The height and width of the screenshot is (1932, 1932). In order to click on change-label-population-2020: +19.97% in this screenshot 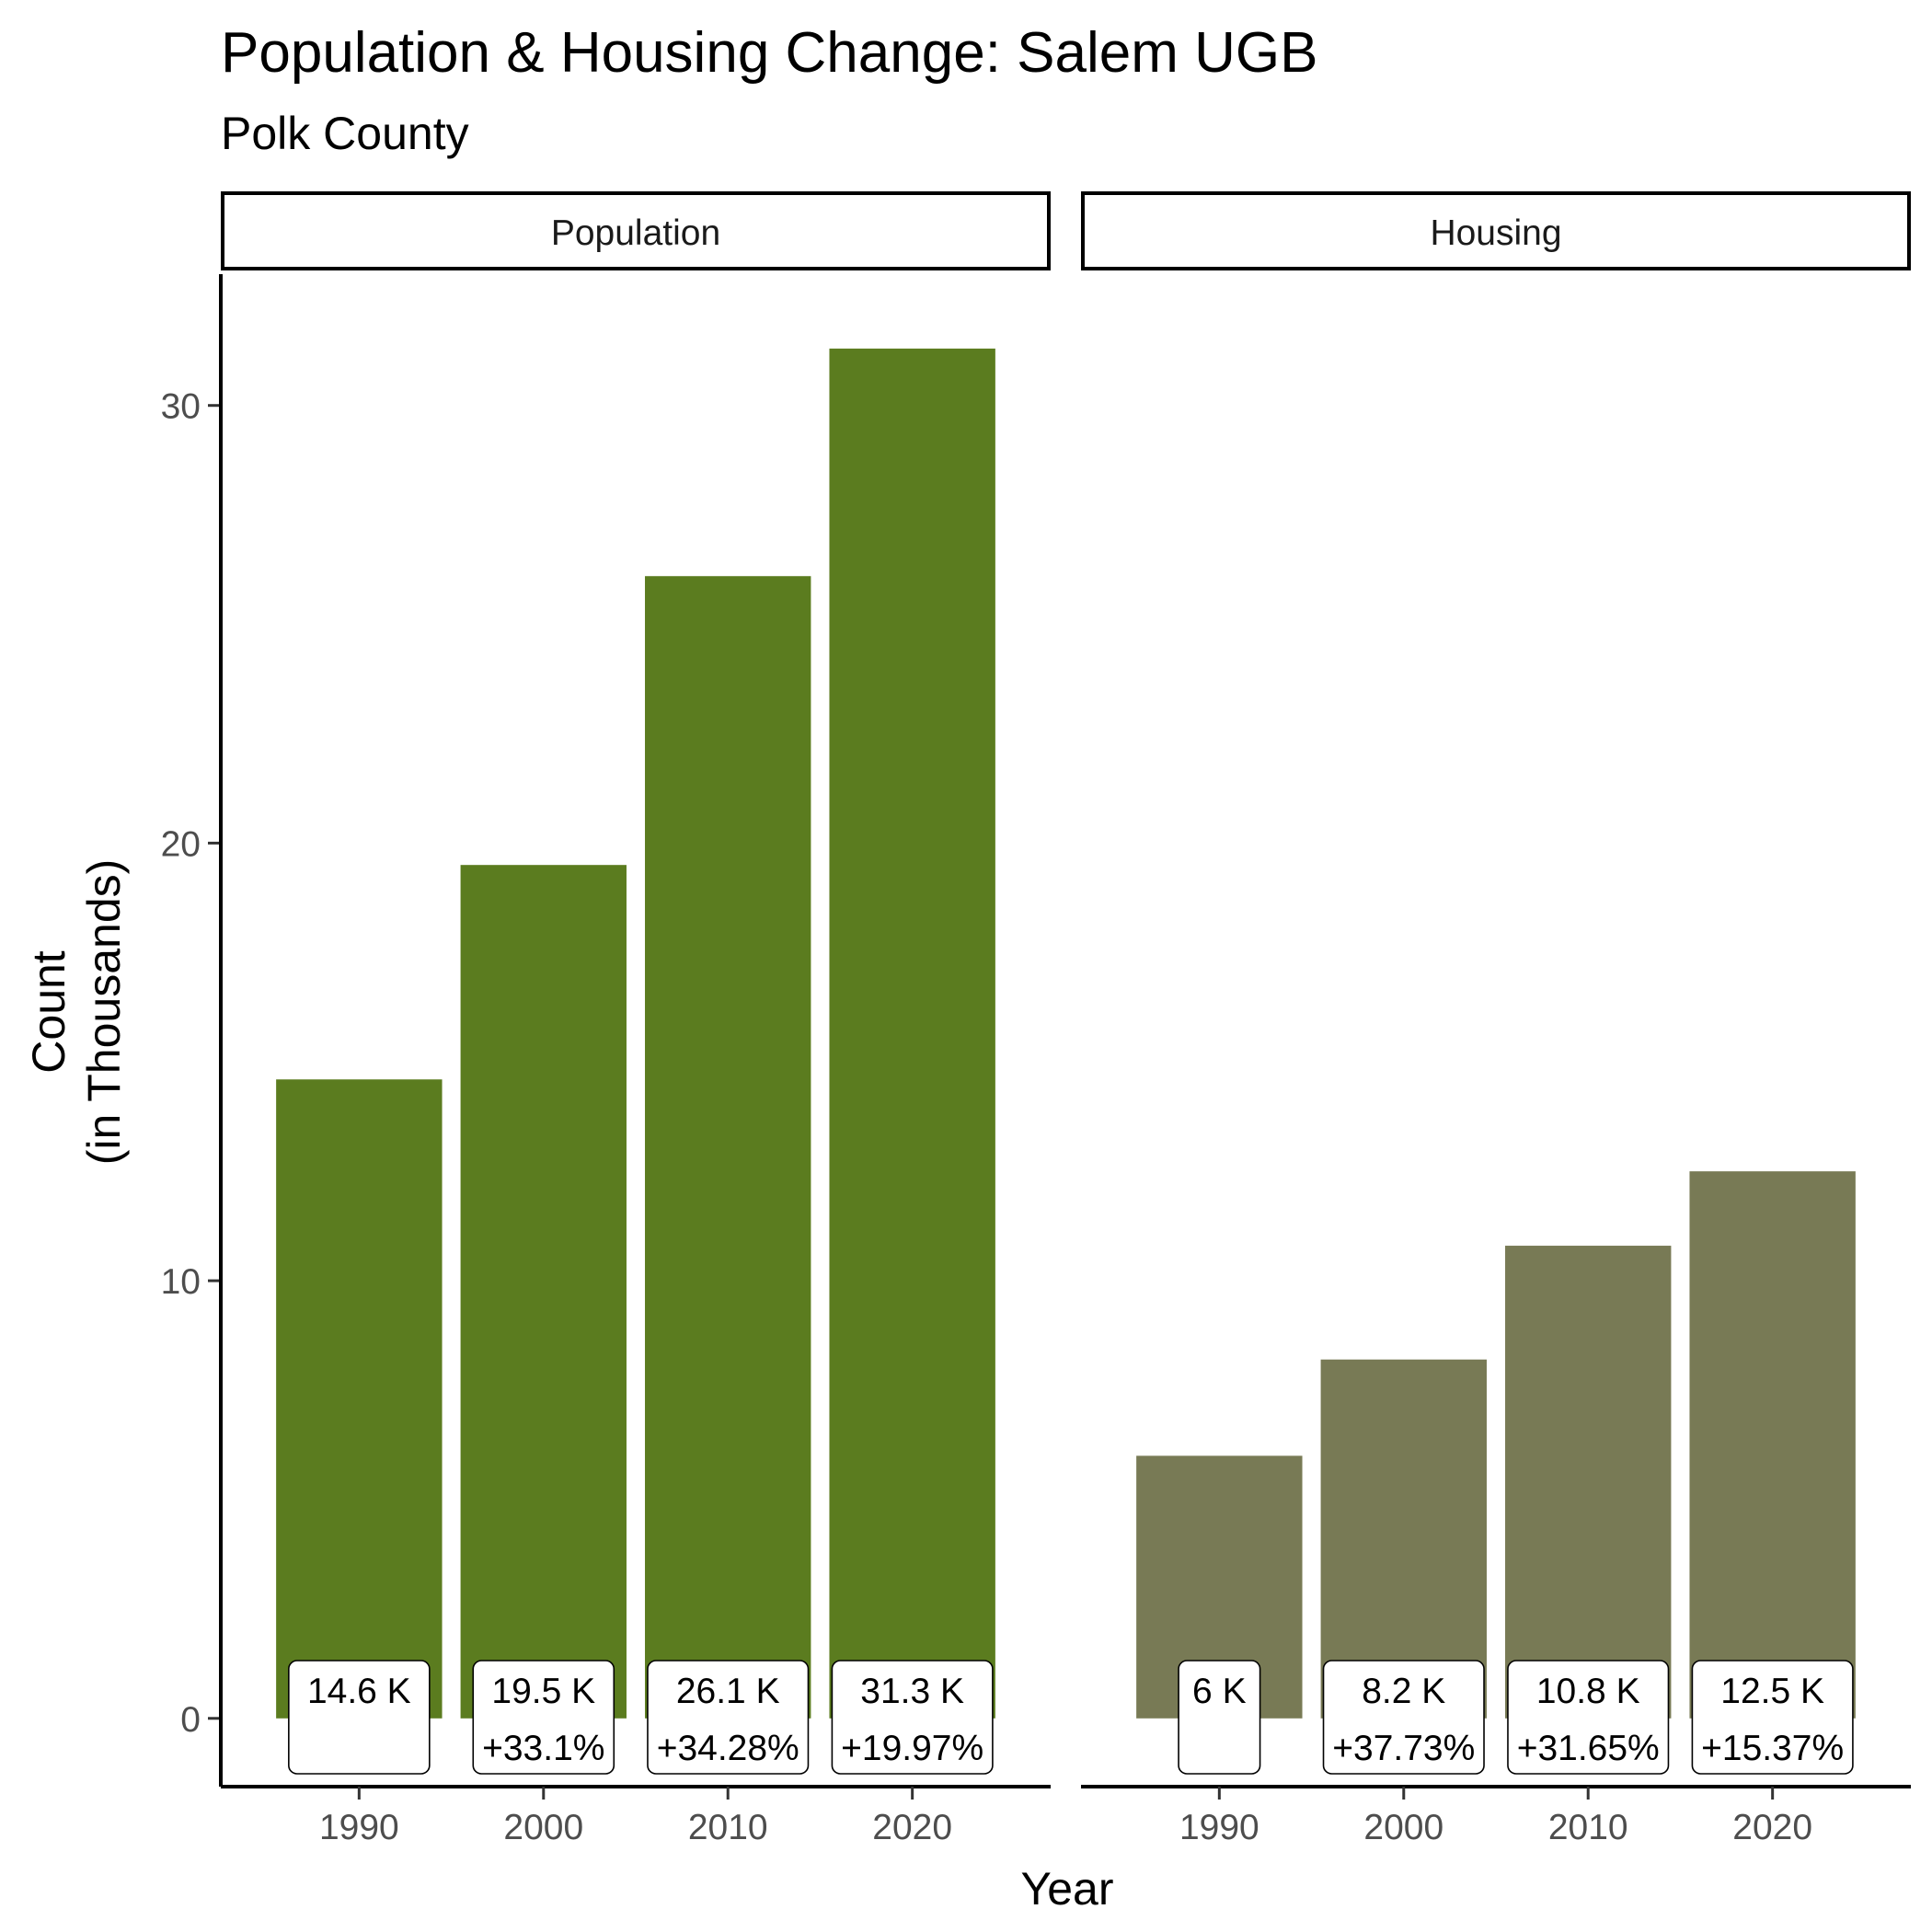, I will do `click(912, 1748)`.